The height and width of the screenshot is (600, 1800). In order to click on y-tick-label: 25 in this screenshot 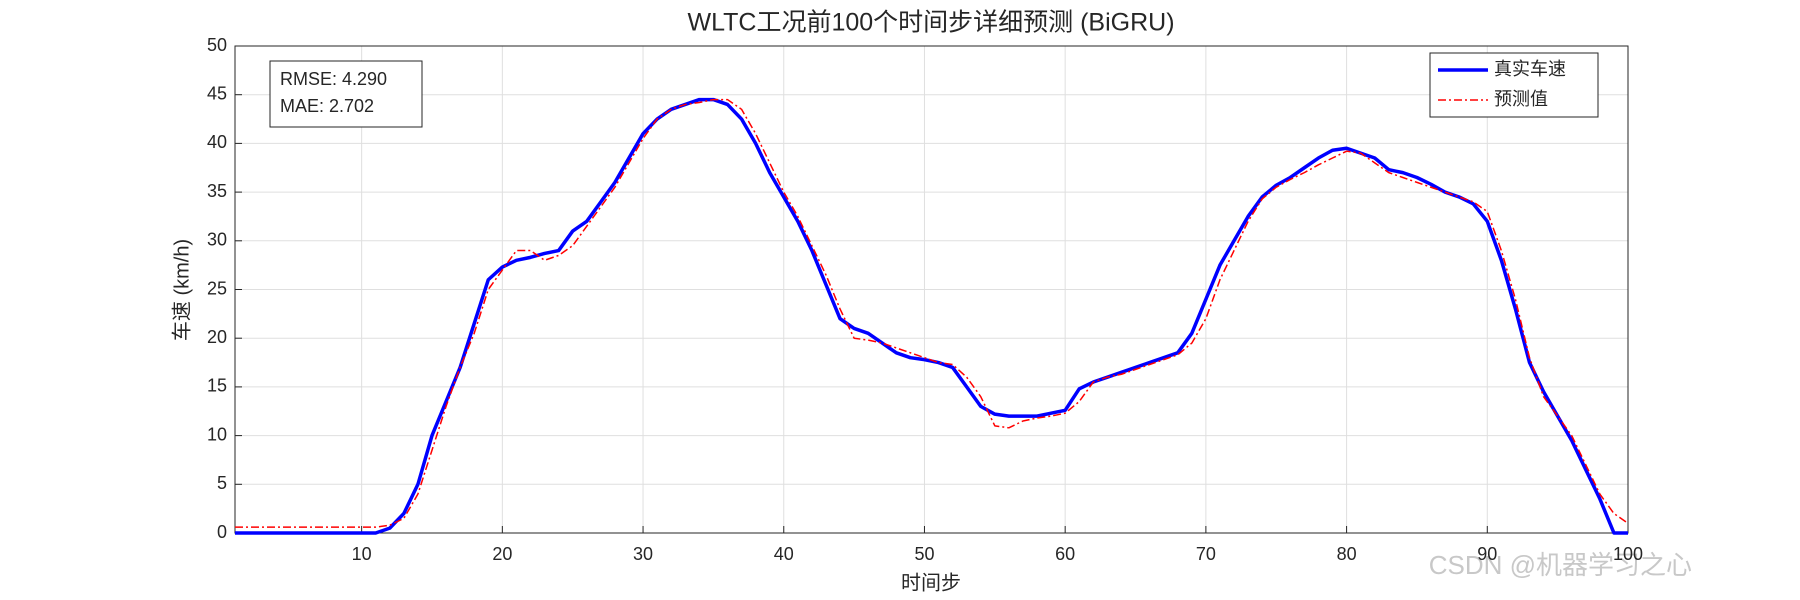, I will do `click(217, 288)`.